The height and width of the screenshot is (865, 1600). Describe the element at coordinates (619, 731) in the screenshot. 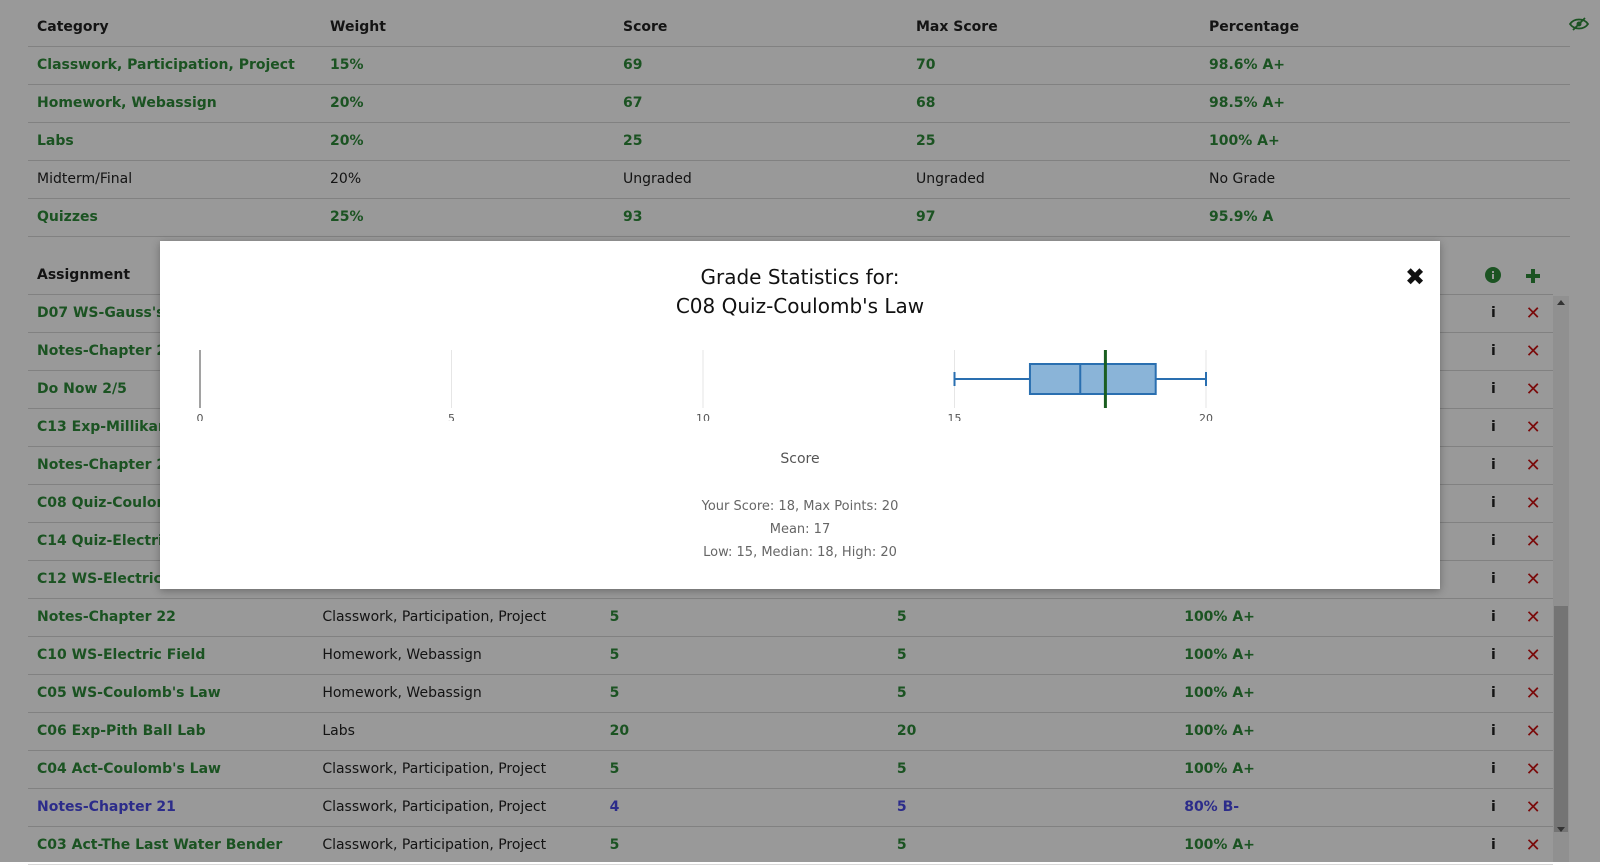

I see `assignment-score: 20` at that location.